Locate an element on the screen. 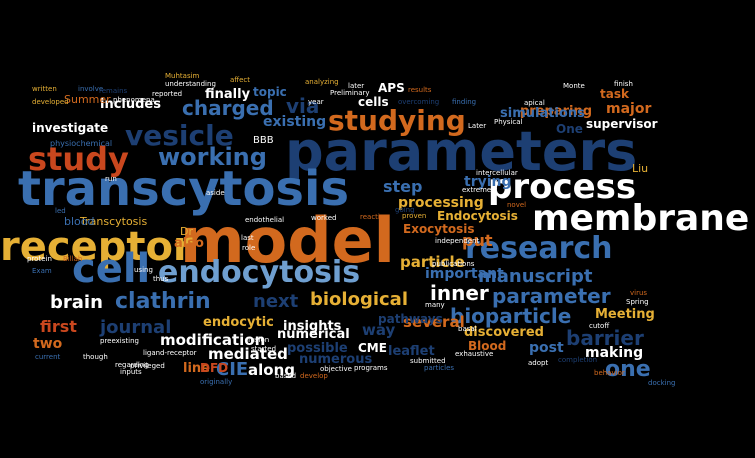  word-spring: Spring is located at coordinates (637, 302).